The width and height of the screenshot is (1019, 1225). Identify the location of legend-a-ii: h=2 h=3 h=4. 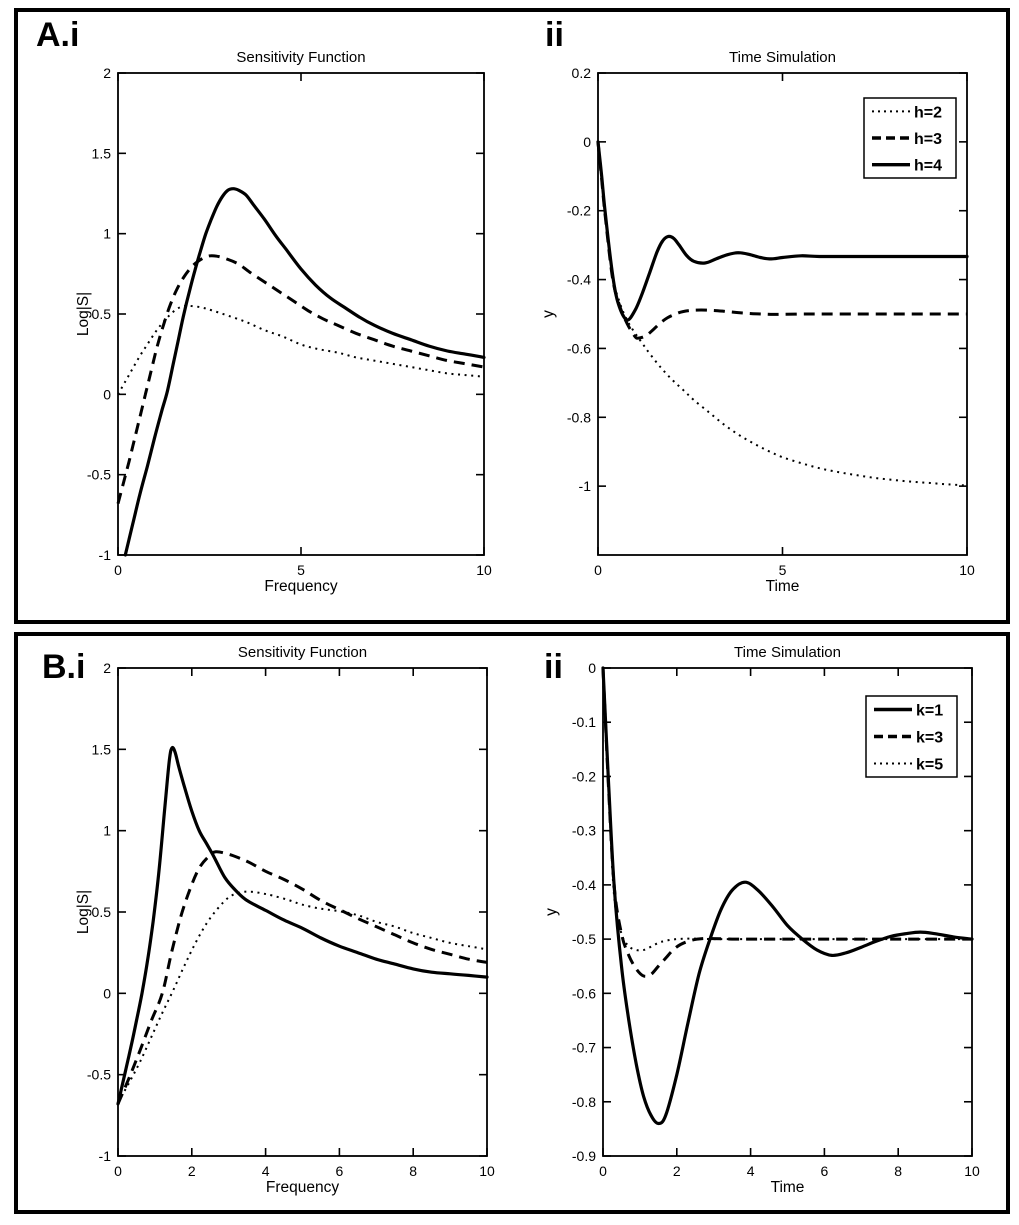
(910, 138).